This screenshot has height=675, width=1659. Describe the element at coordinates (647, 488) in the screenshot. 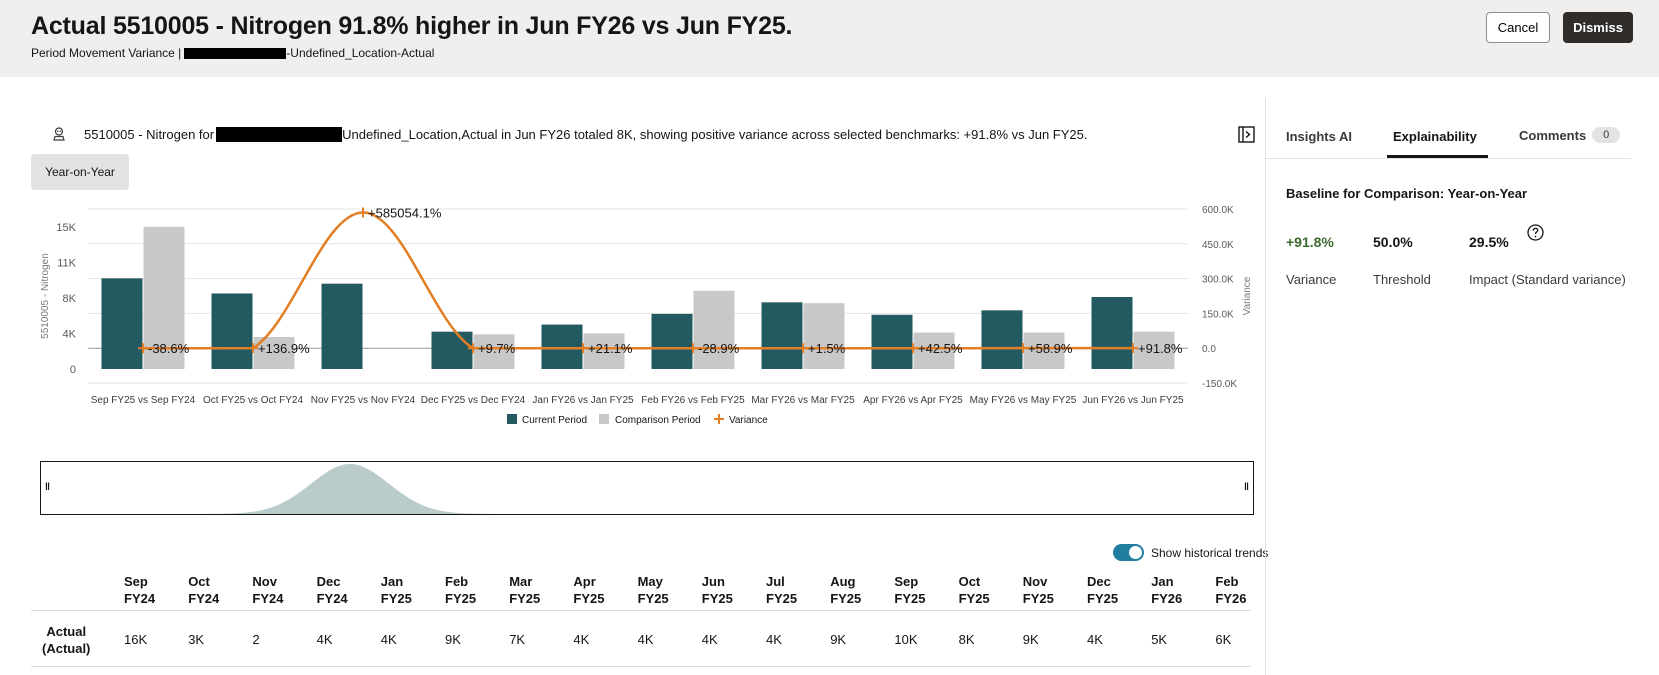

I see `chart-overview: ‖ ‖` at that location.